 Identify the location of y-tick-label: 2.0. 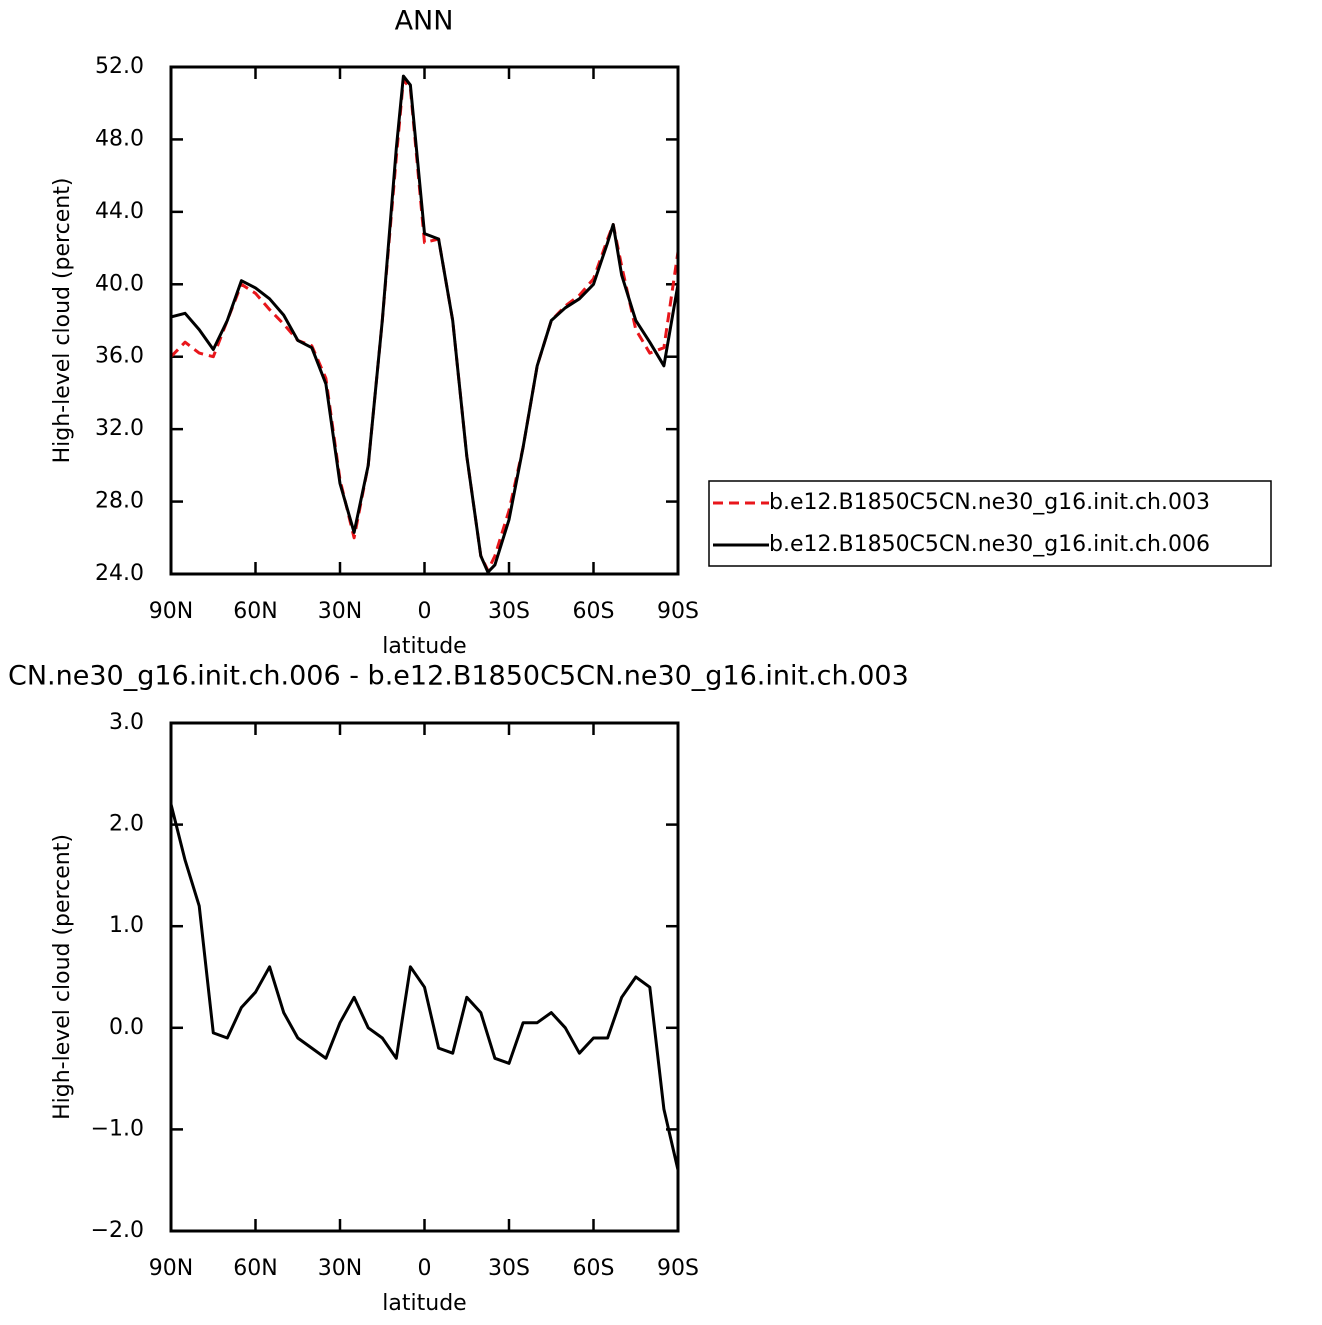
(126, 824).